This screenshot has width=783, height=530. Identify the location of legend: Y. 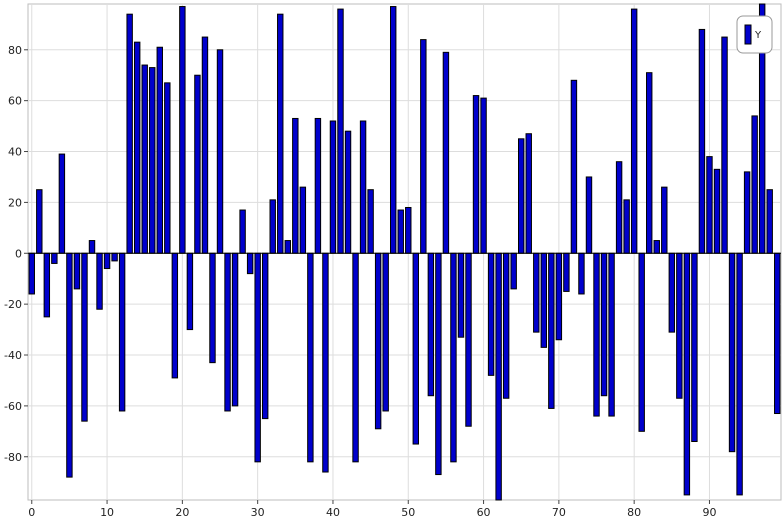
(754, 34).